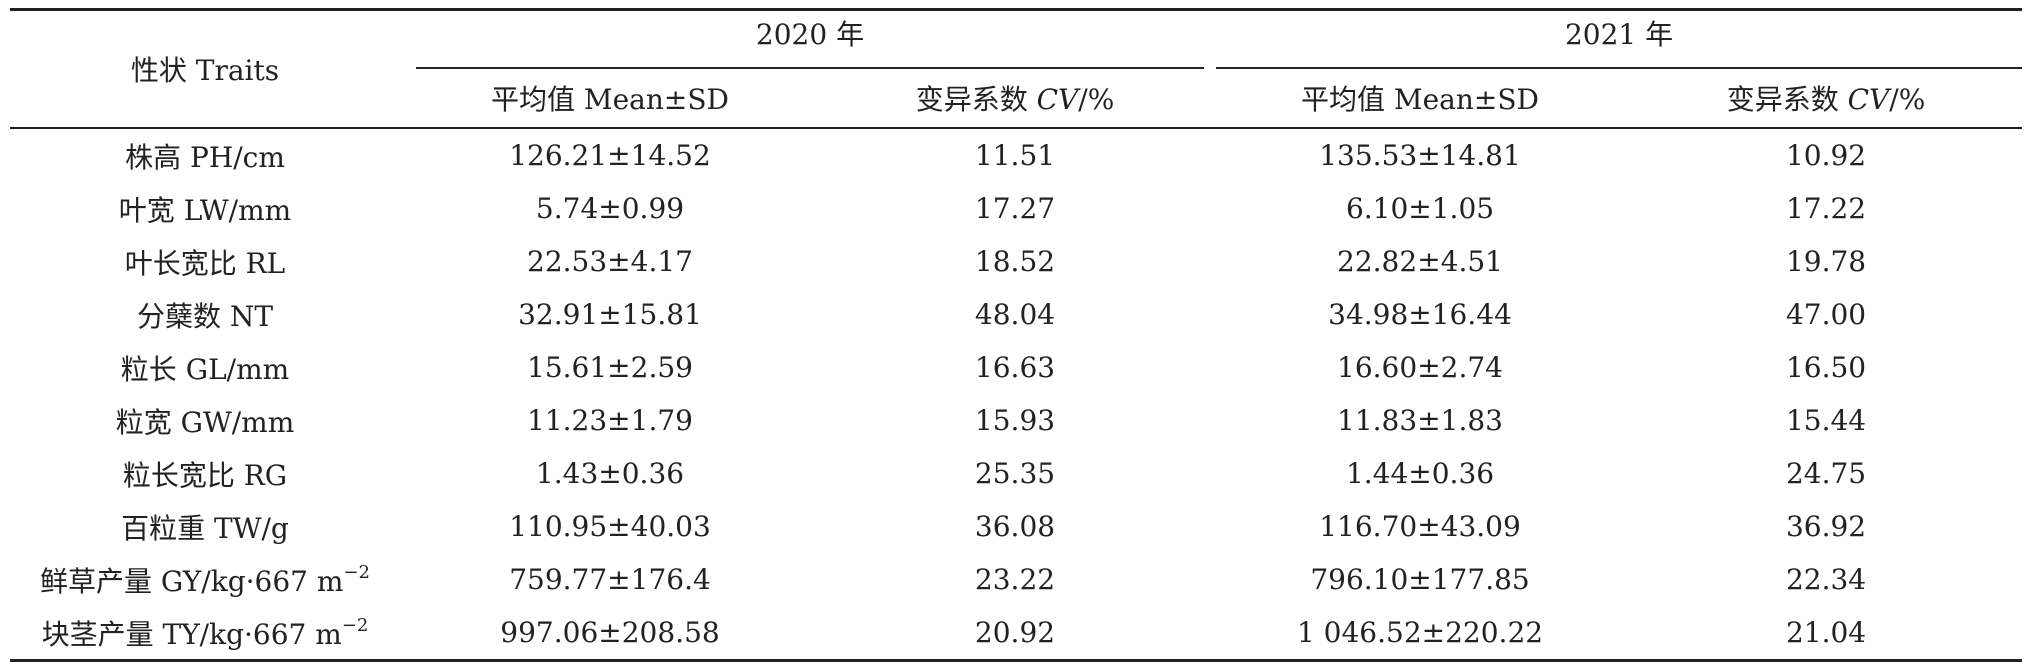 Image resolution: width=2032 pixels, height=672 pixels. I want to click on trait-cell: 粒宽 GW/mm, so click(205, 422).